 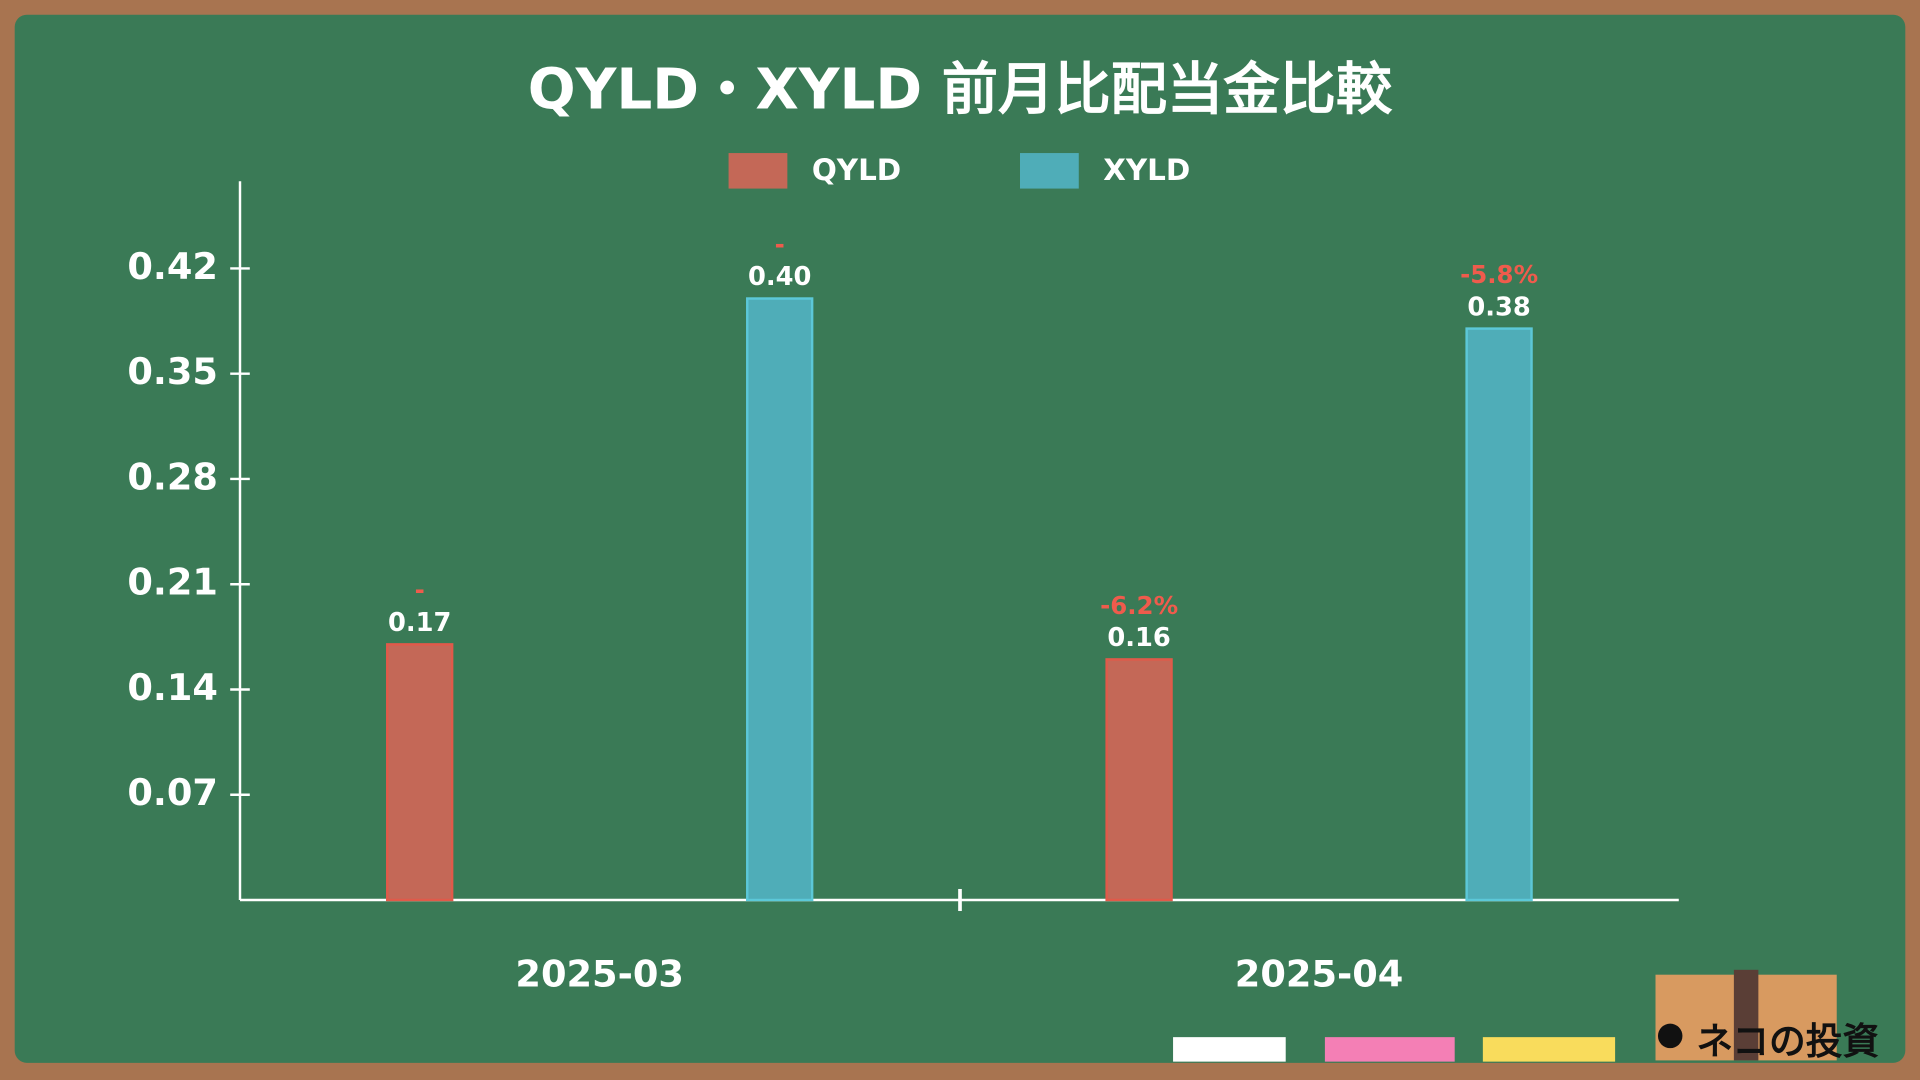 I want to click on y-tick-label: 0.42, so click(x=172, y=266).